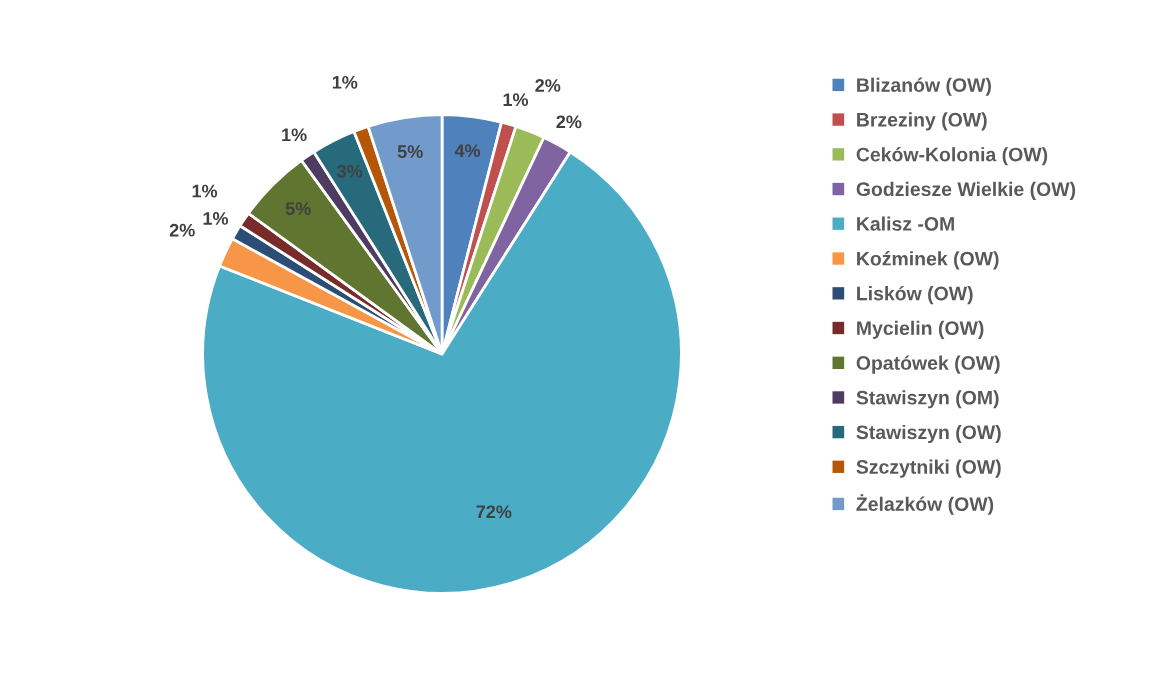 The width and height of the screenshot is (1161, 688). Describe the element at coordinates (924, 86) in the screenshot. I see `legend-label: Blizanów (OW)` at that location.